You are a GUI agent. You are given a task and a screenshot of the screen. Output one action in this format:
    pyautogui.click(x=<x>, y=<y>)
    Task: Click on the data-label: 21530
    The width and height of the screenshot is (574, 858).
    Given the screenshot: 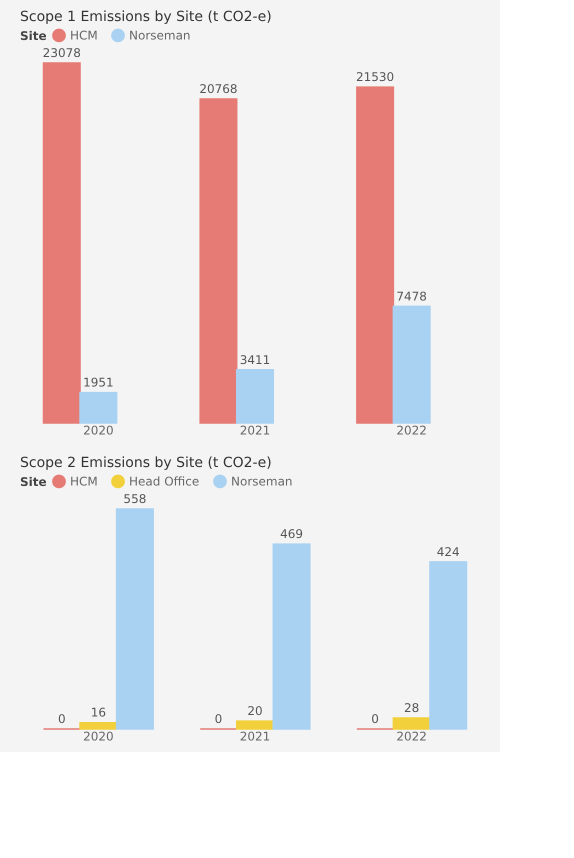 What is the action you would take?
    pyautogui.click(x=375, y=77)
    